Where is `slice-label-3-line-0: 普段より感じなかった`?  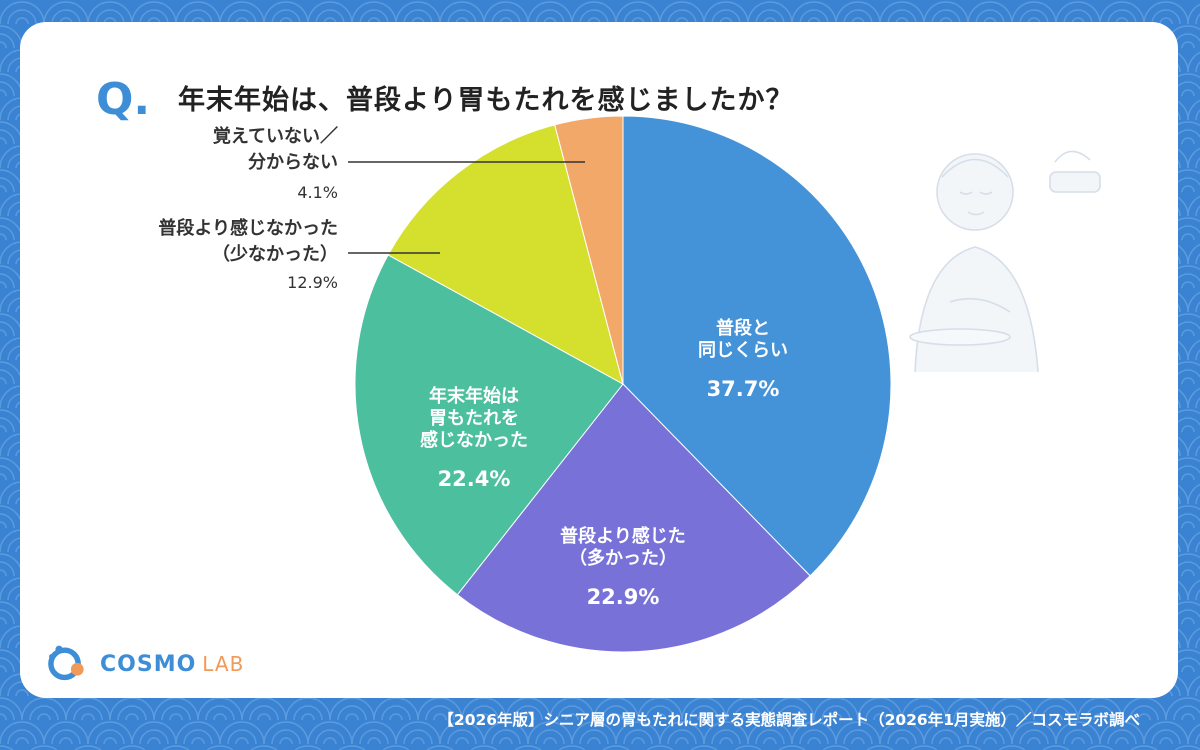 slice-label-3-line-0: 普段より感じなかった is located at coordinates (248, 228).